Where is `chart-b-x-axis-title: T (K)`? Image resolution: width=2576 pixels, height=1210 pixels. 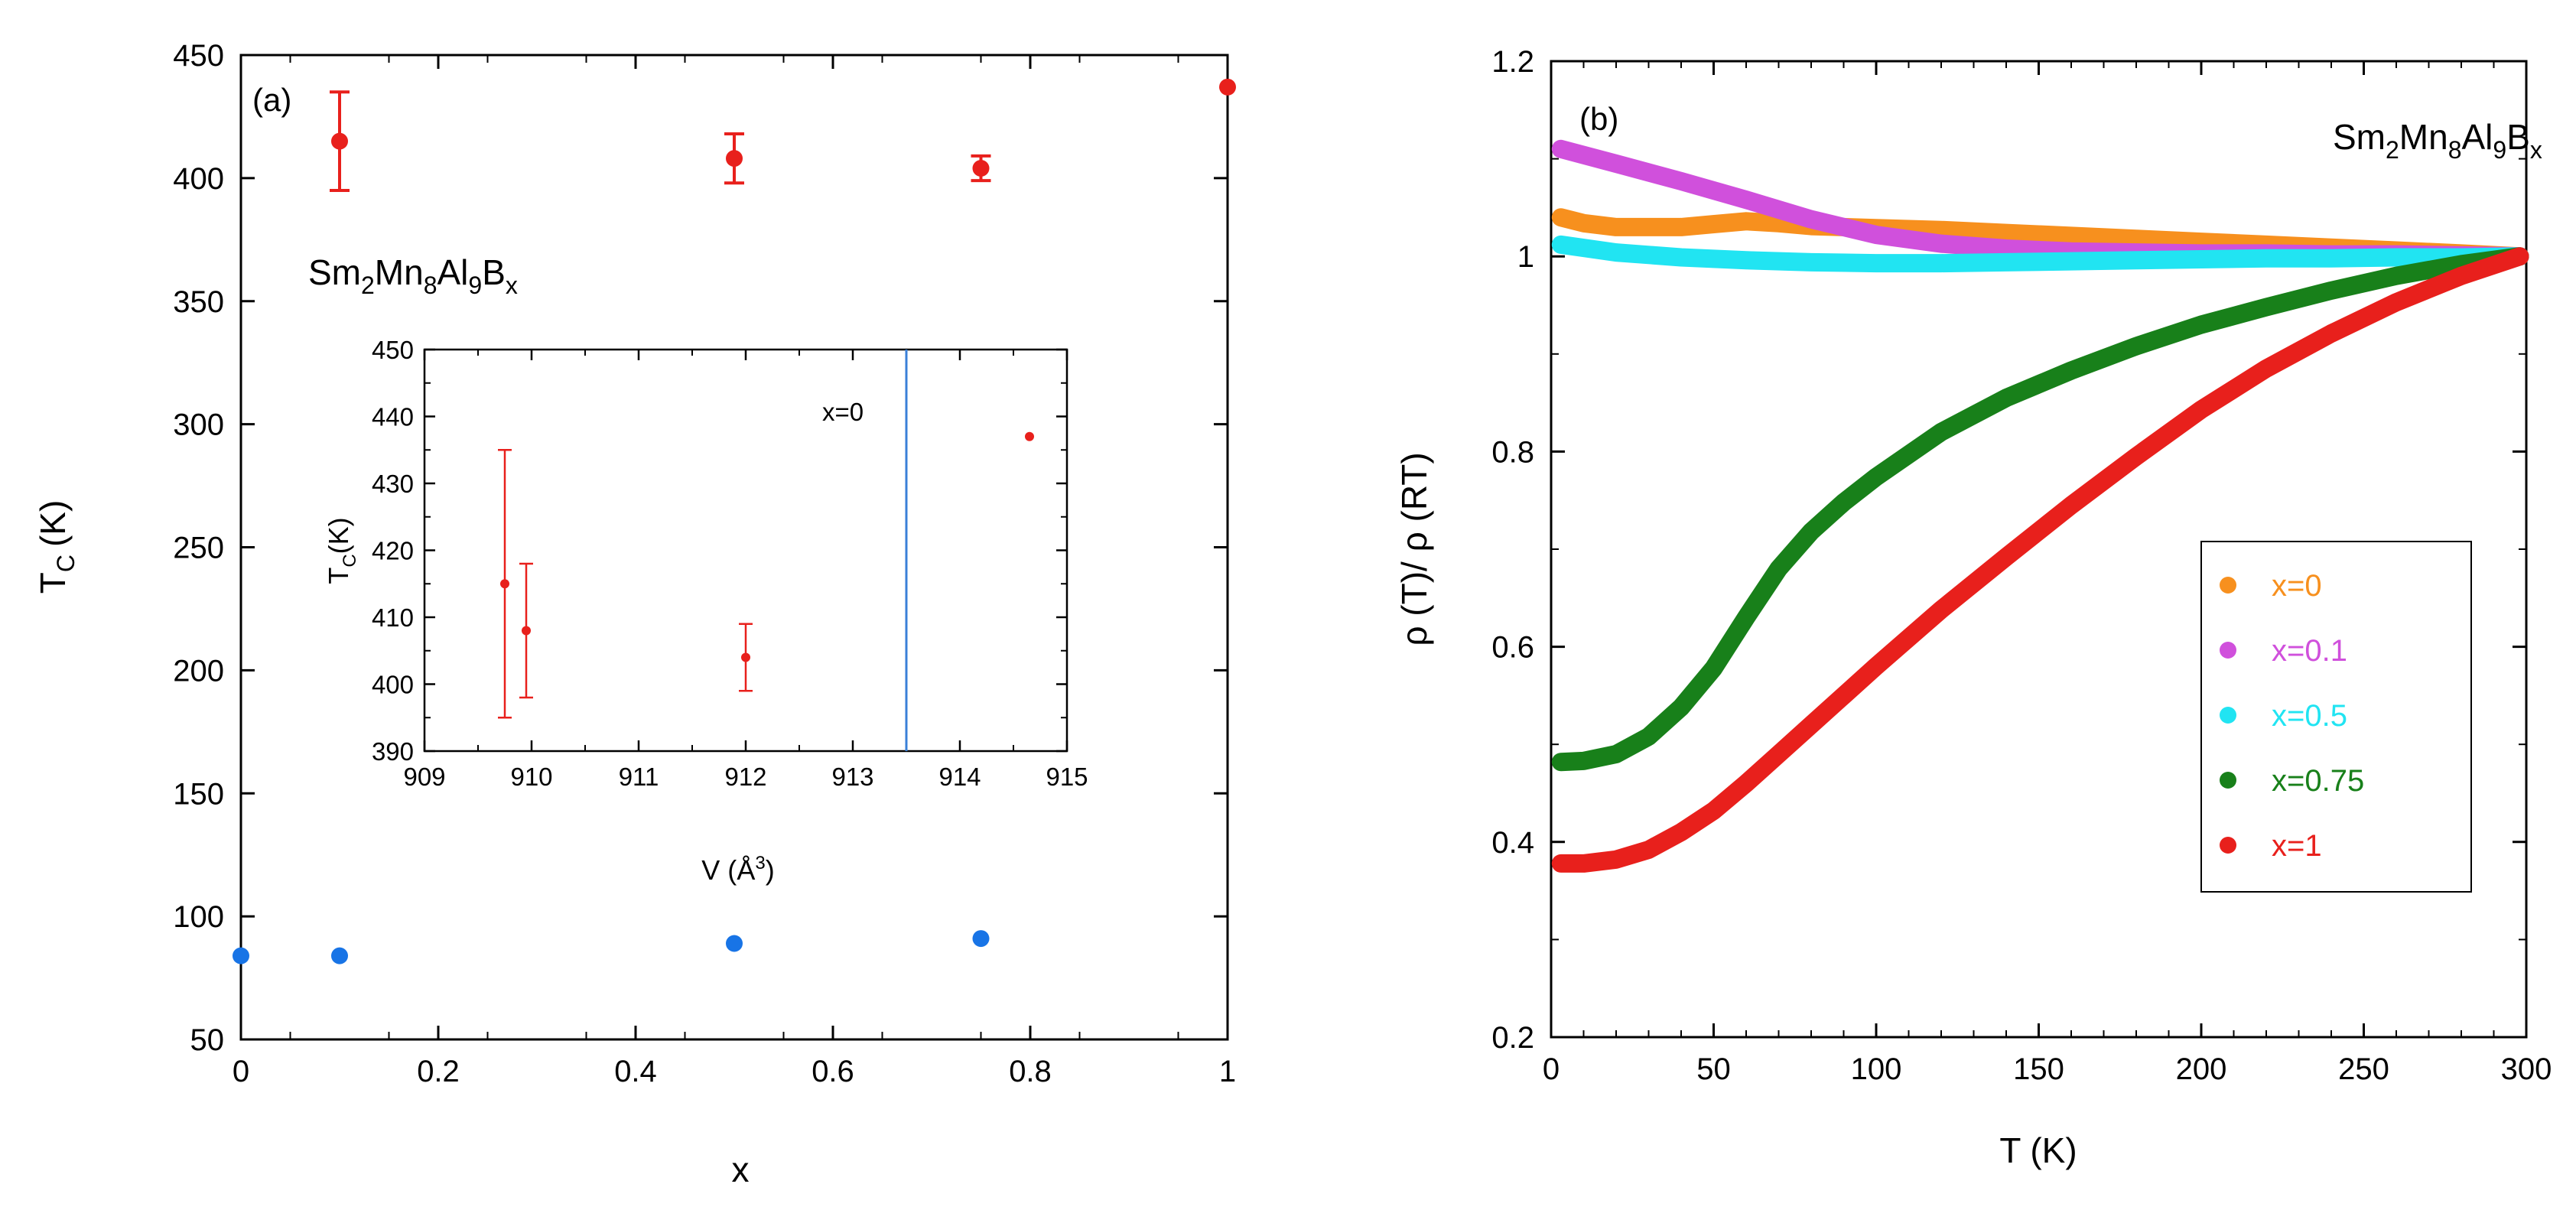 chart-b-x-axis-title: T (K) is located at coordinates (2038, 1150).